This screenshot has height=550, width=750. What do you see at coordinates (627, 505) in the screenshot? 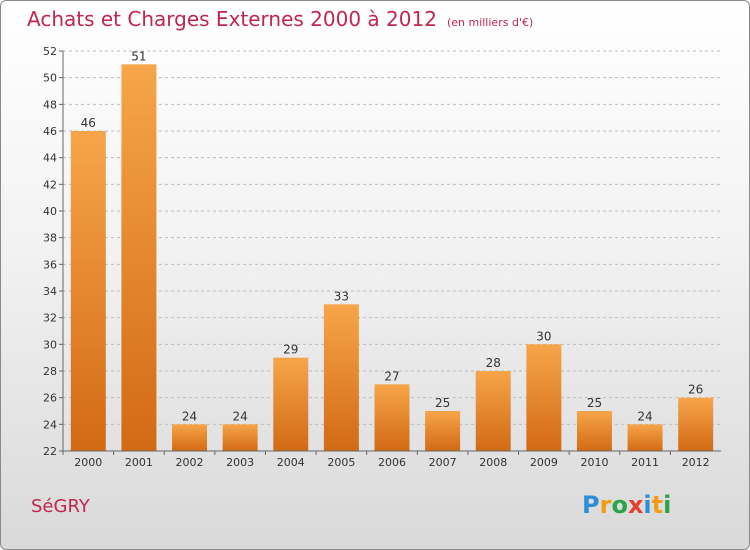
I see `proxiti-logo: Proxiti` at bounding box center [627, 505].